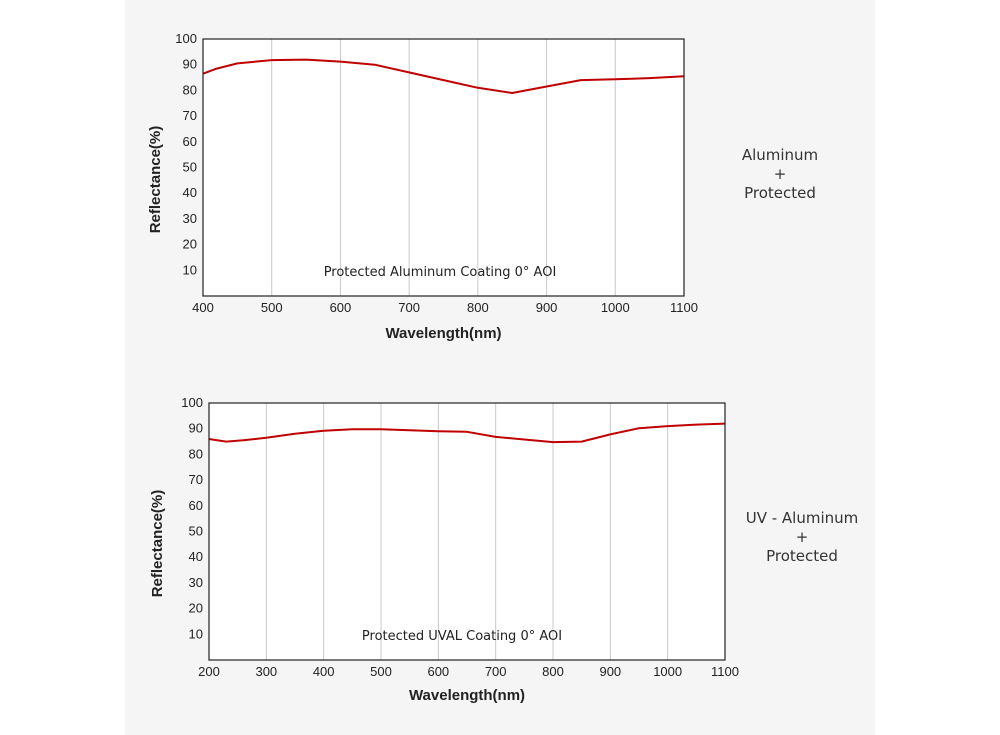  Describe the element at coordinates (209, 671) in the screenshot. I see `x-tick-label: 200` at that location.